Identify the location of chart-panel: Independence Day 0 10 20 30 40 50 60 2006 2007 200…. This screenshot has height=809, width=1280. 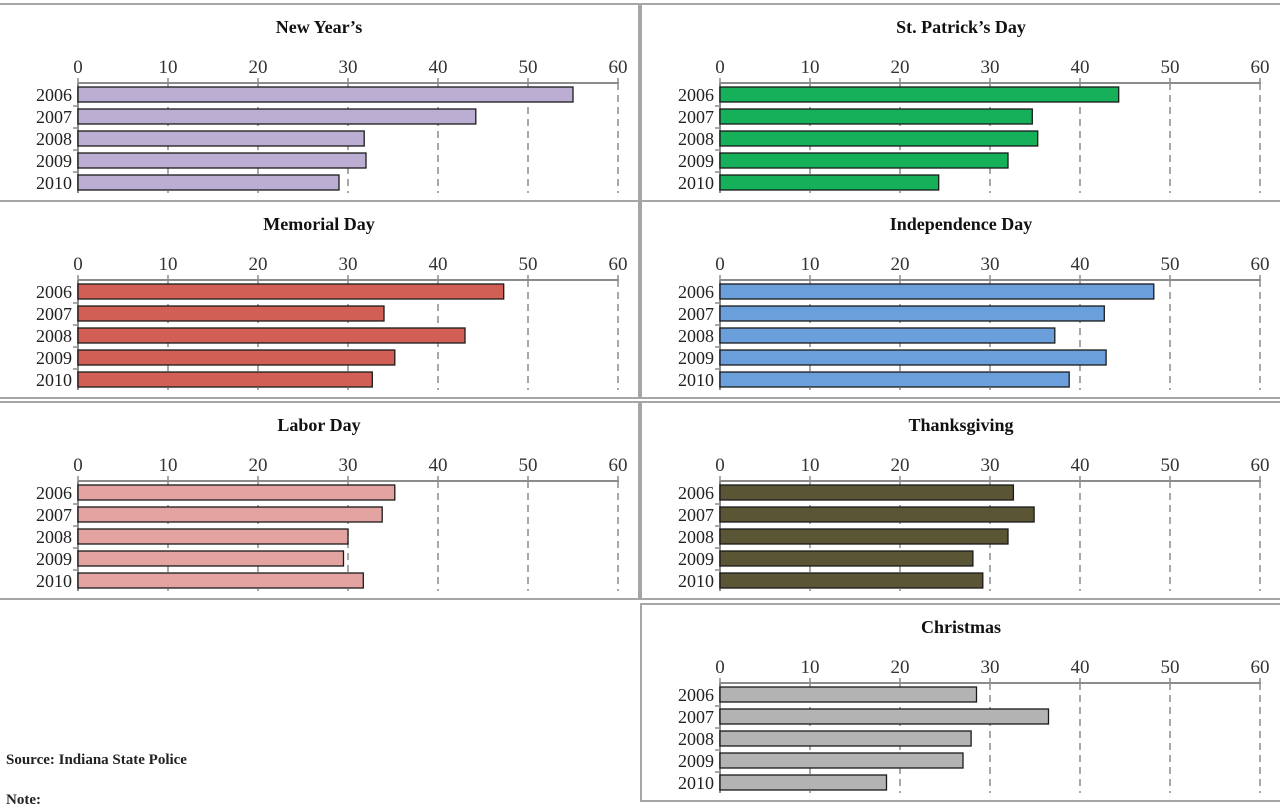
(960, 299).